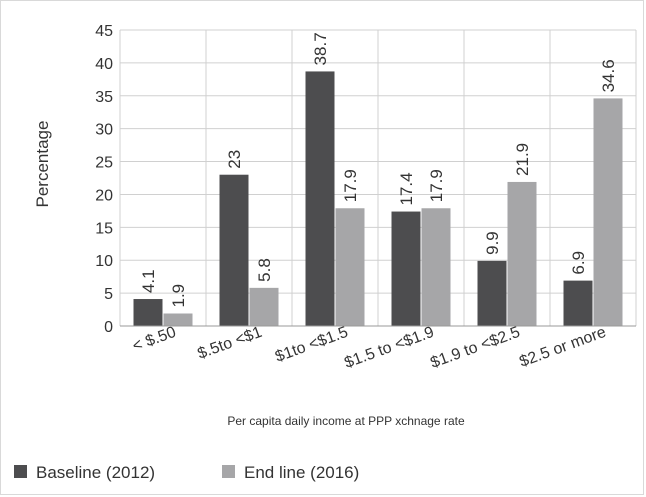  I want to click on legend-item: End line (2016), so click(290, 472).